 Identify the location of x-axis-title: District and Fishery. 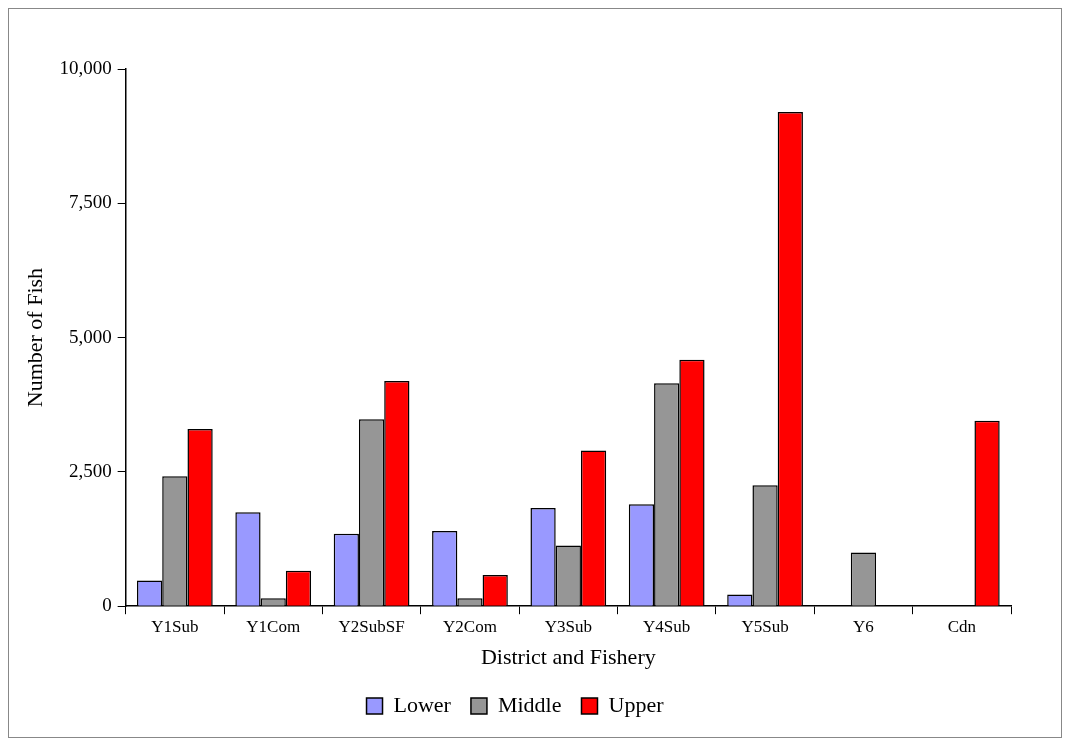
(568, 656).